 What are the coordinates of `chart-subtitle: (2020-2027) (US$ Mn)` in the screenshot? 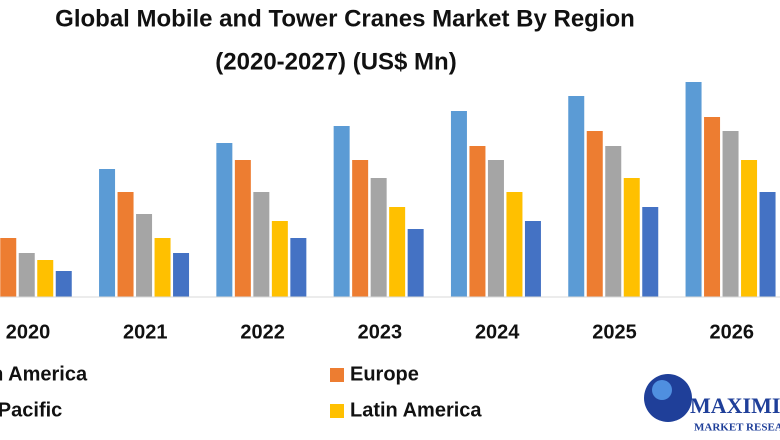 It's located at (335, 61).